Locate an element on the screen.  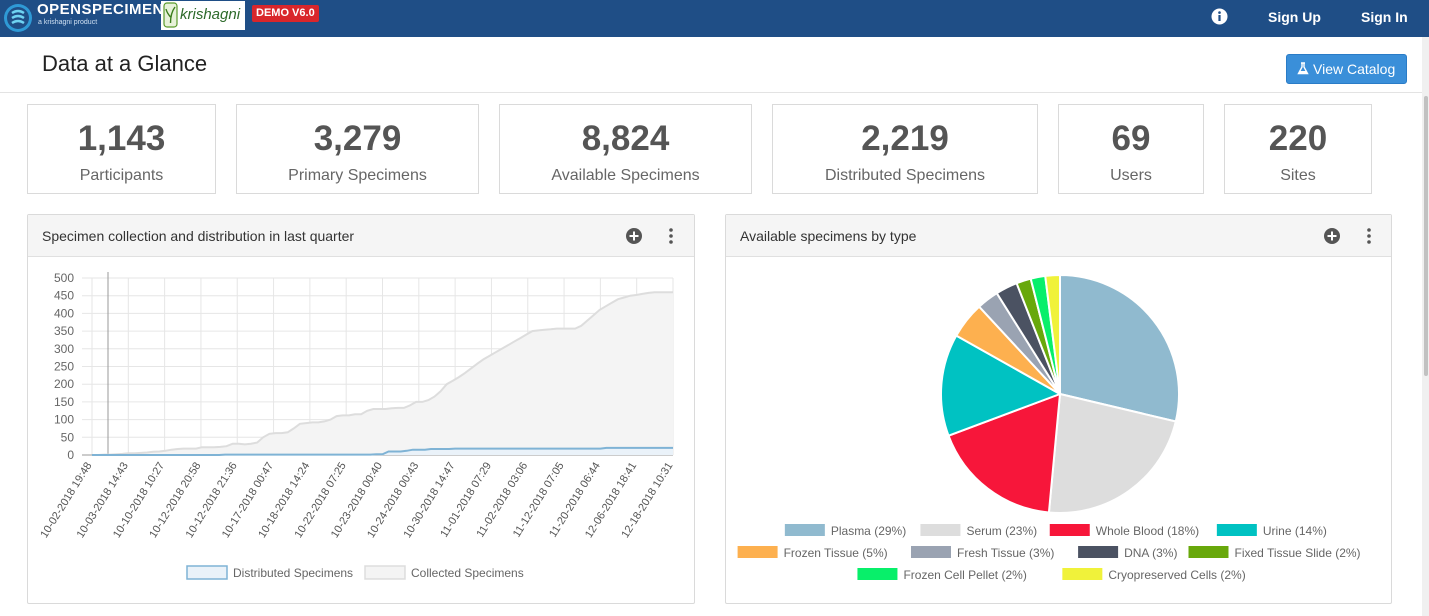
y-tick-label: 300 is located at coordinates (64, 349).